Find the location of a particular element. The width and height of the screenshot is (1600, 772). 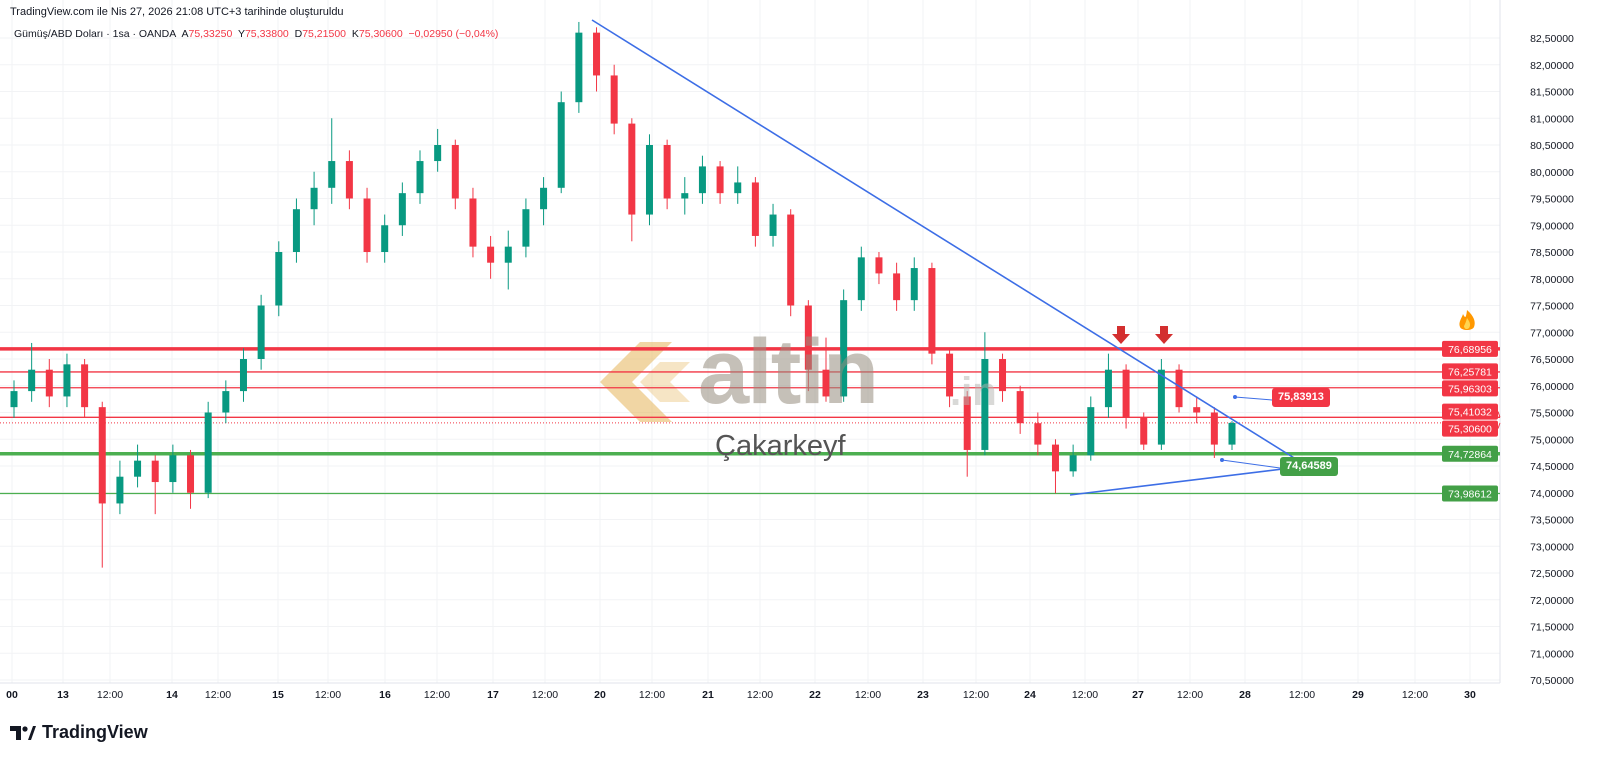

level-price-label: 75,96303 is located at coordinates (1470, 389).